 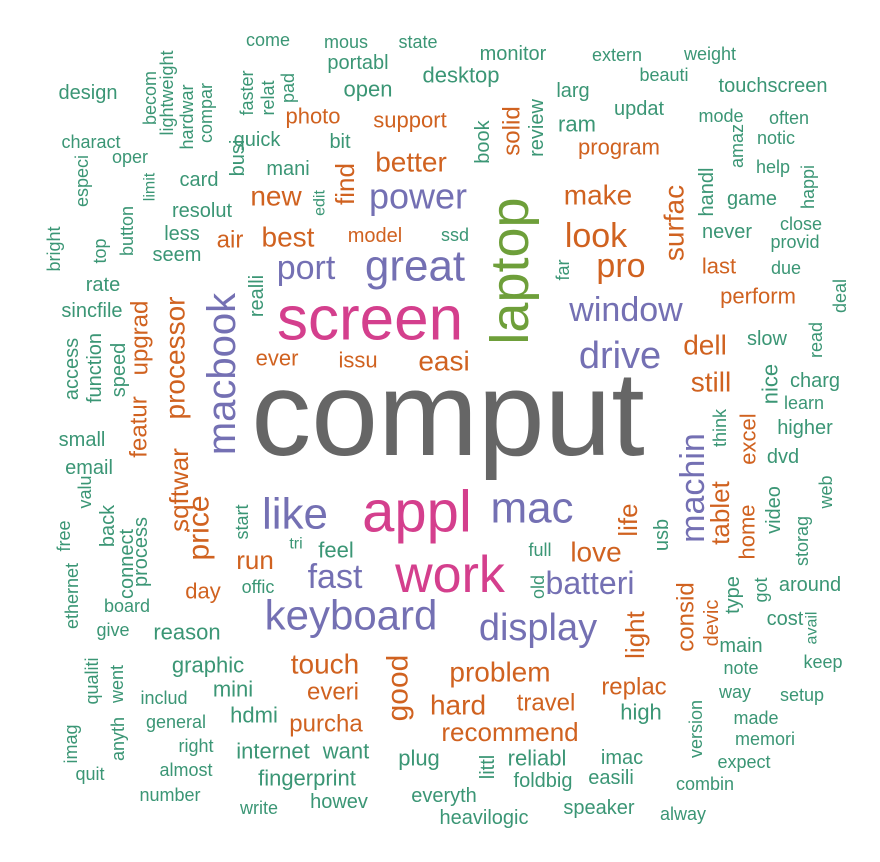 What do you see at coordinates (258, 808) in the screenshot?
I see `cloud-word: write` at bounding box center [258, 808].